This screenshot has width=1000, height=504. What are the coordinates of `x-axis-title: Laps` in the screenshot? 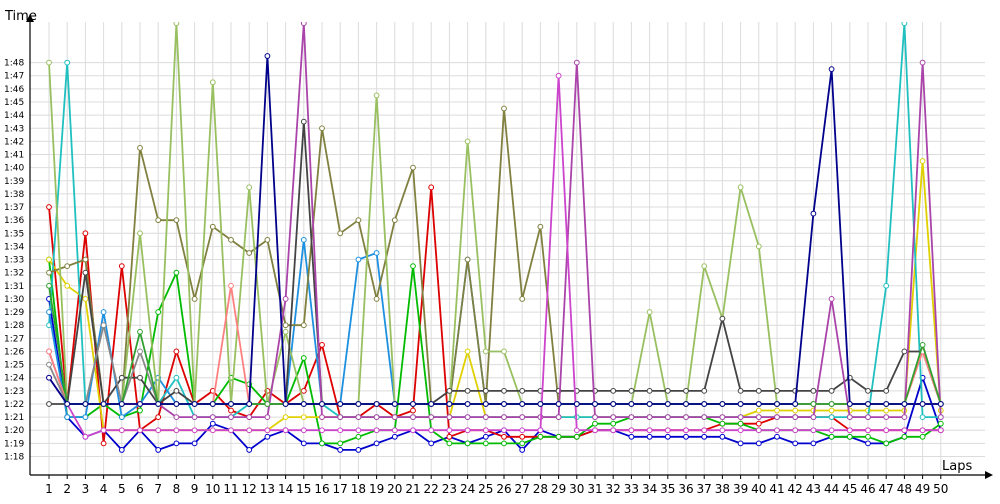 It's located at (957, 466).